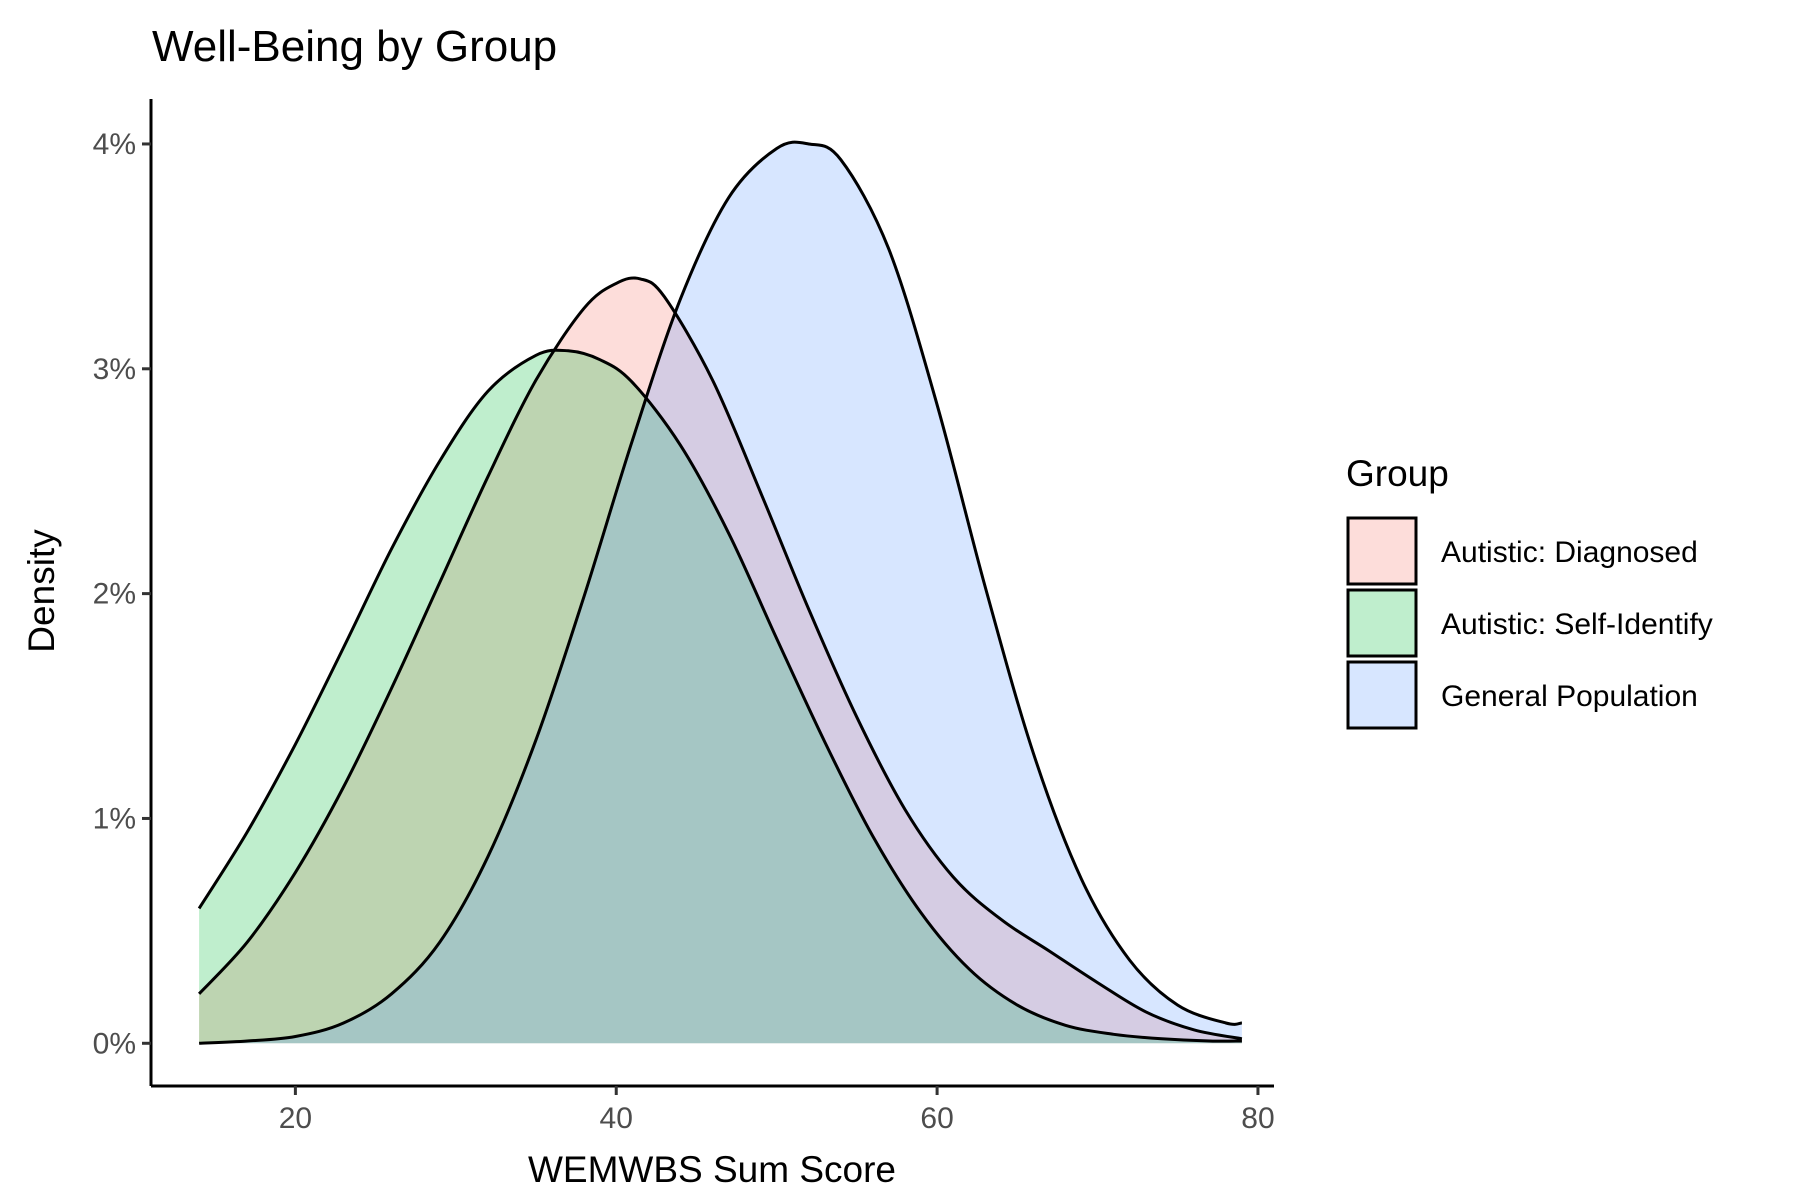 The height and width of the screenshot is (1200, 1800). What do you see at coordinates (295, 1118) in the screenshot?
I see `x-tick-label: 20` at bounding box center [295, 1118].